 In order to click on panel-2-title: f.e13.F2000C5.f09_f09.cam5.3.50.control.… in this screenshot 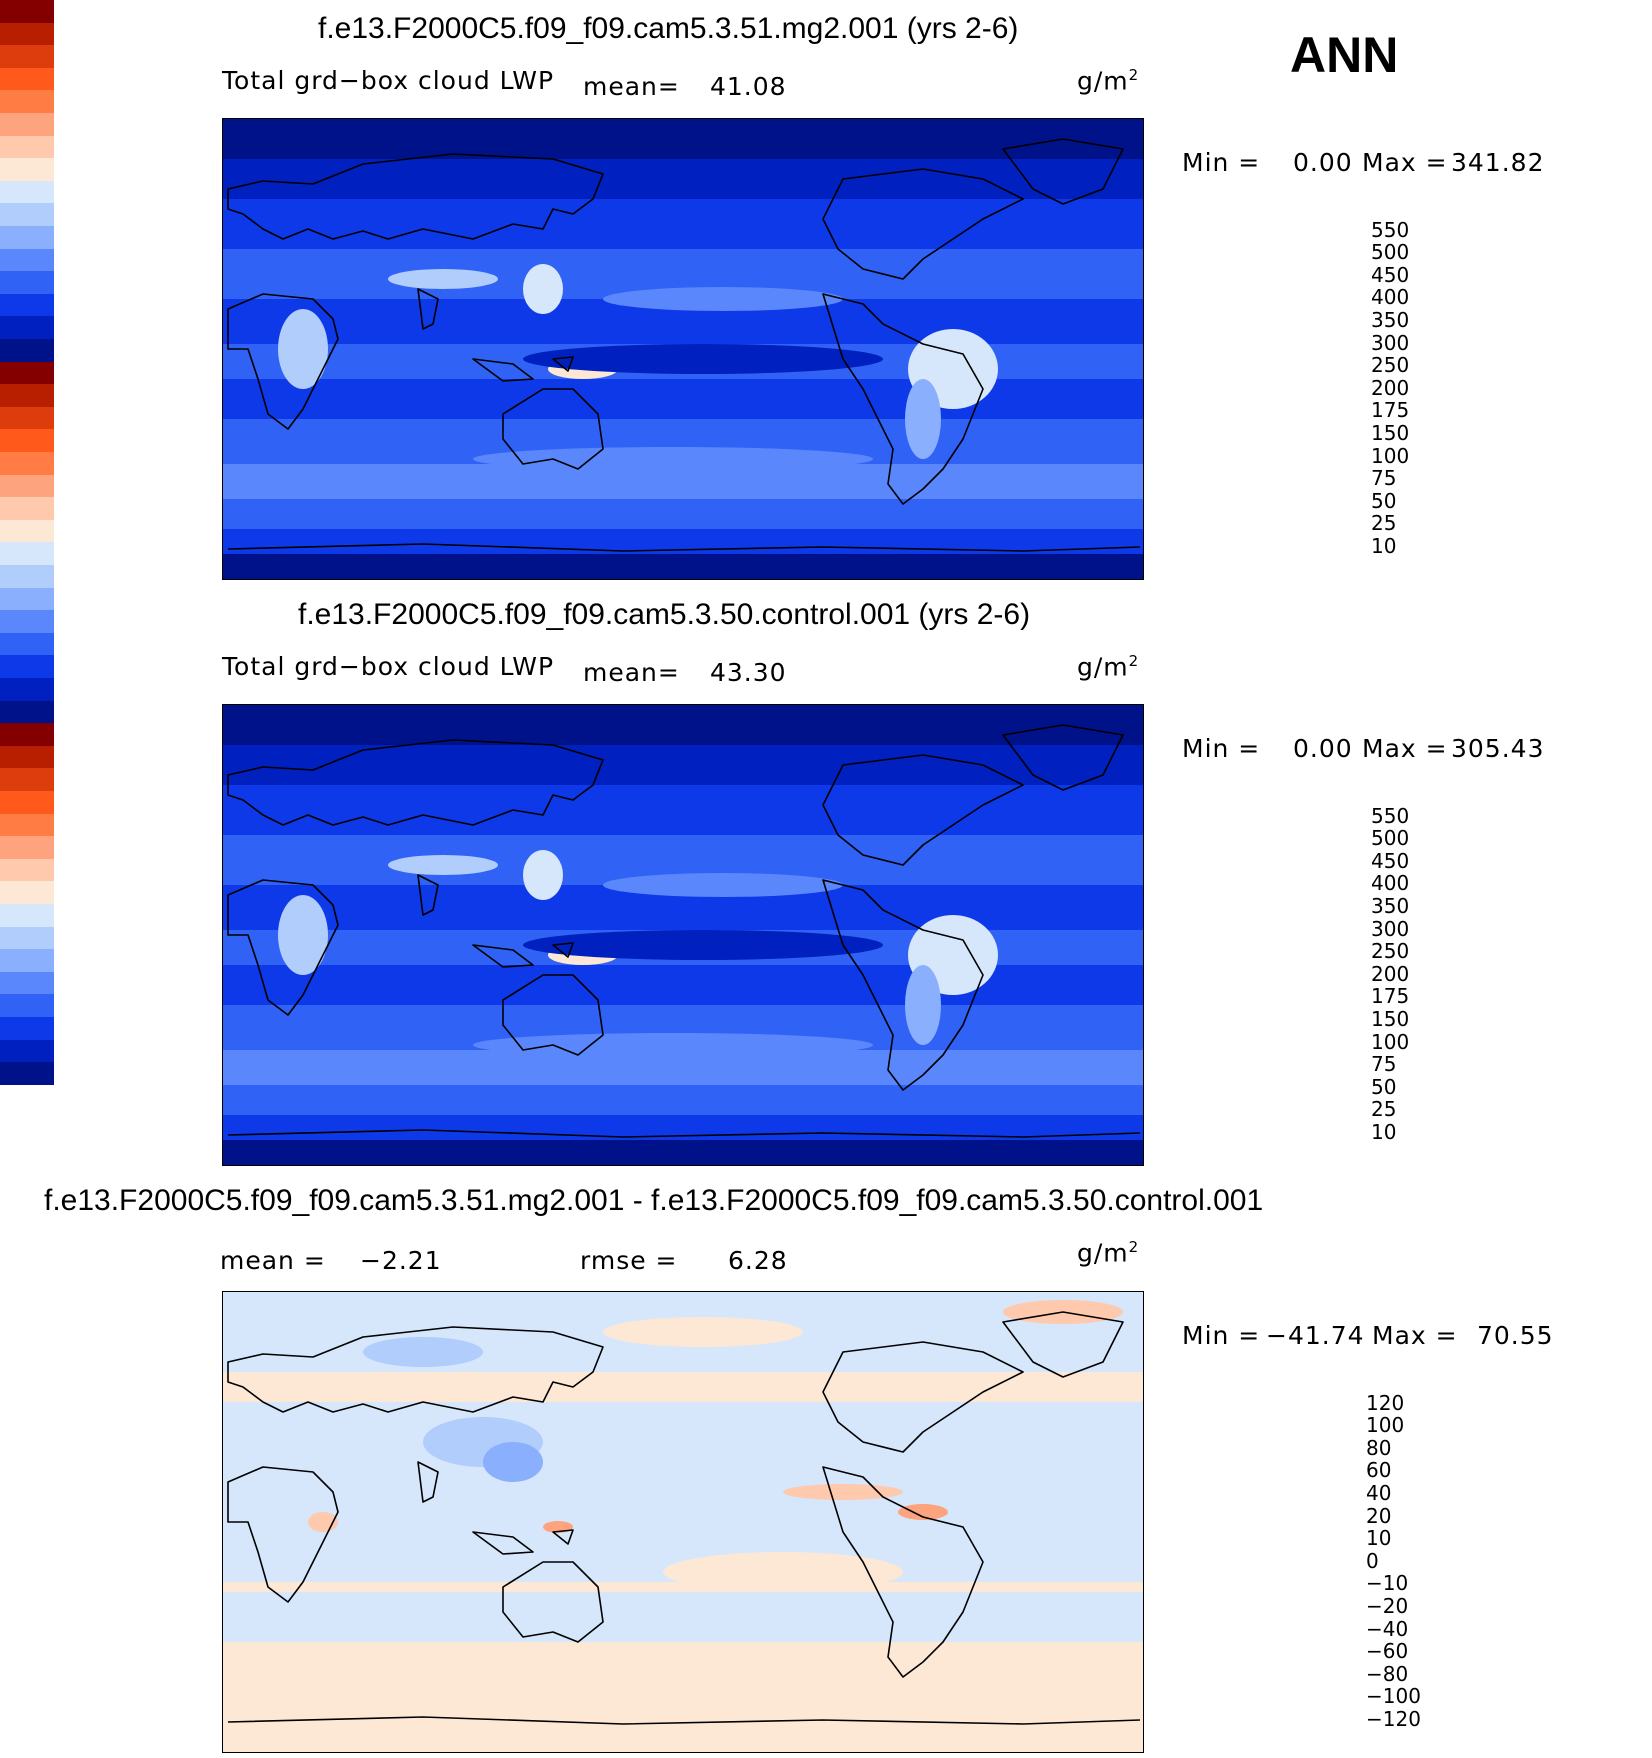, I will do `click(664, 614)`.